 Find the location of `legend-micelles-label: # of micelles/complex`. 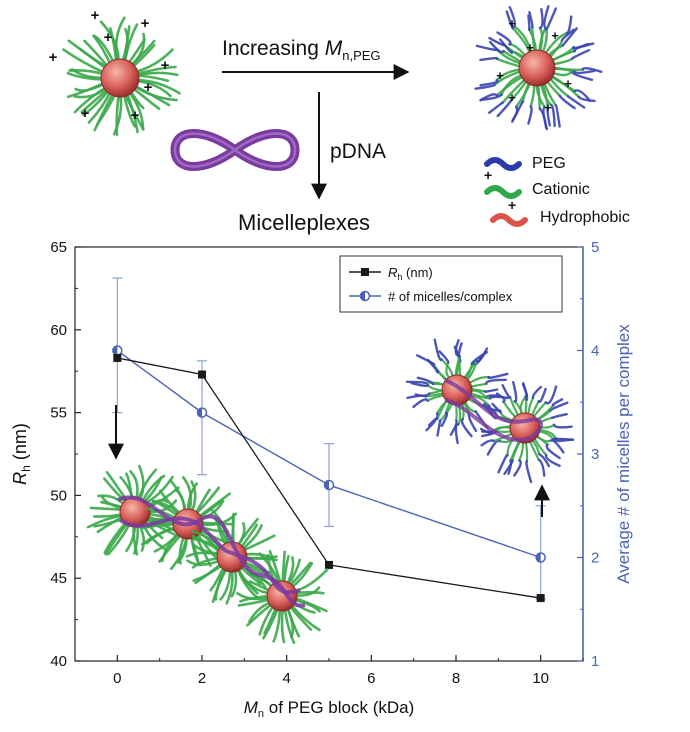

legend-micelles-label: # of micelles/complex is located at coordinates (450, 296).